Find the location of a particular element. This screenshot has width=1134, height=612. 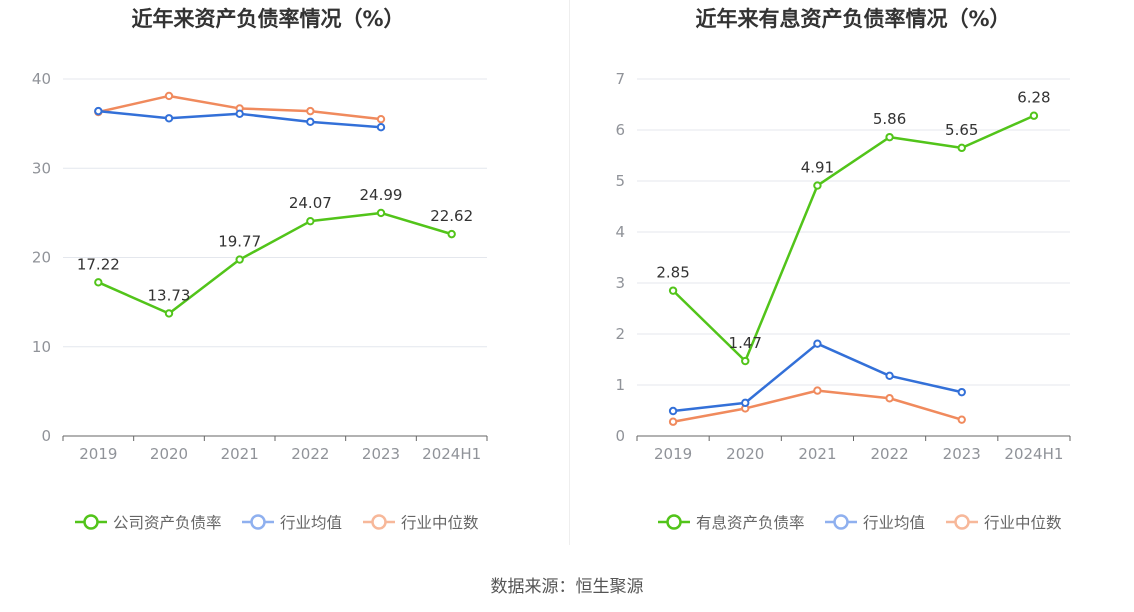

data-source-note: 数据来源：恒生聚源 is located at coordinates (567, 587).